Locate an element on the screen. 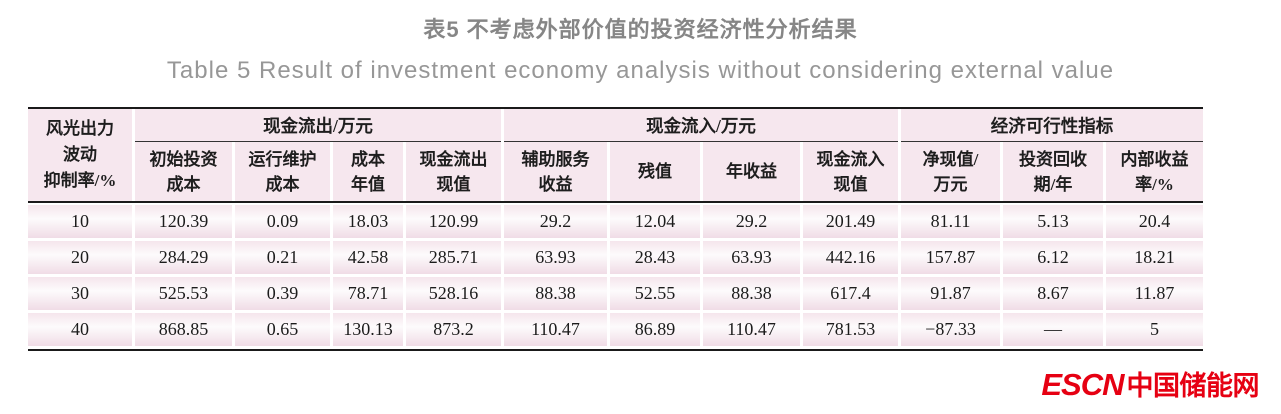 The width and height of the screenshot is (1281, 414). table-cell: 781.53 is located at coordinates (850, 329).